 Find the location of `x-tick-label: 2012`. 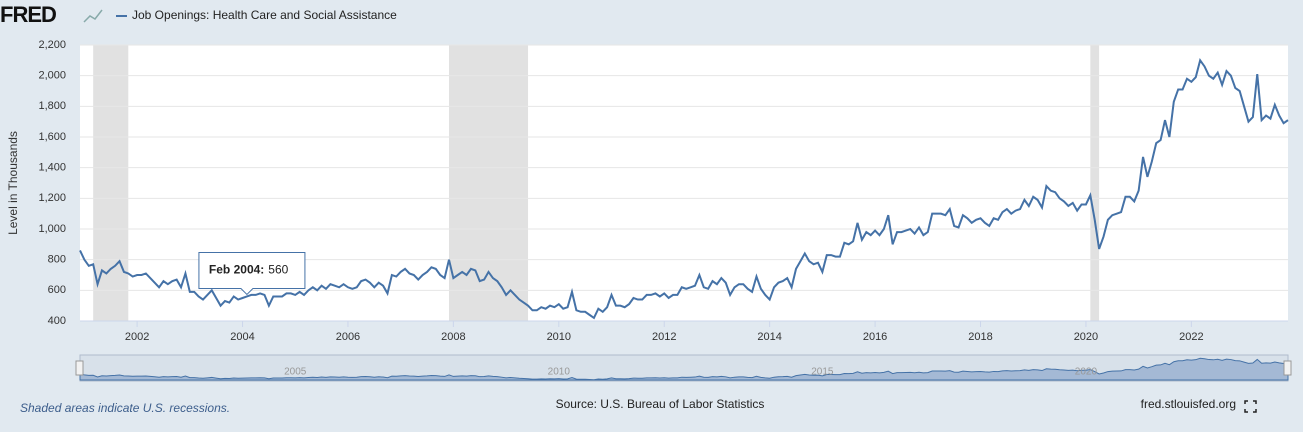

x-tick-label: 2012 is located at coordinates (664, 337).